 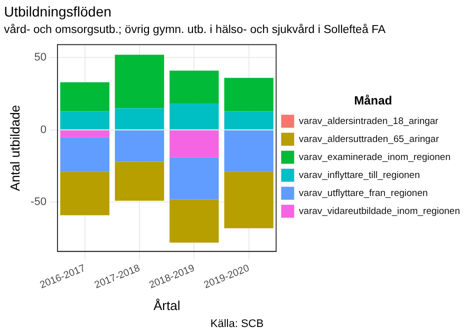 I want to click on text: Källa: SCB, so click(x=237, y=324).